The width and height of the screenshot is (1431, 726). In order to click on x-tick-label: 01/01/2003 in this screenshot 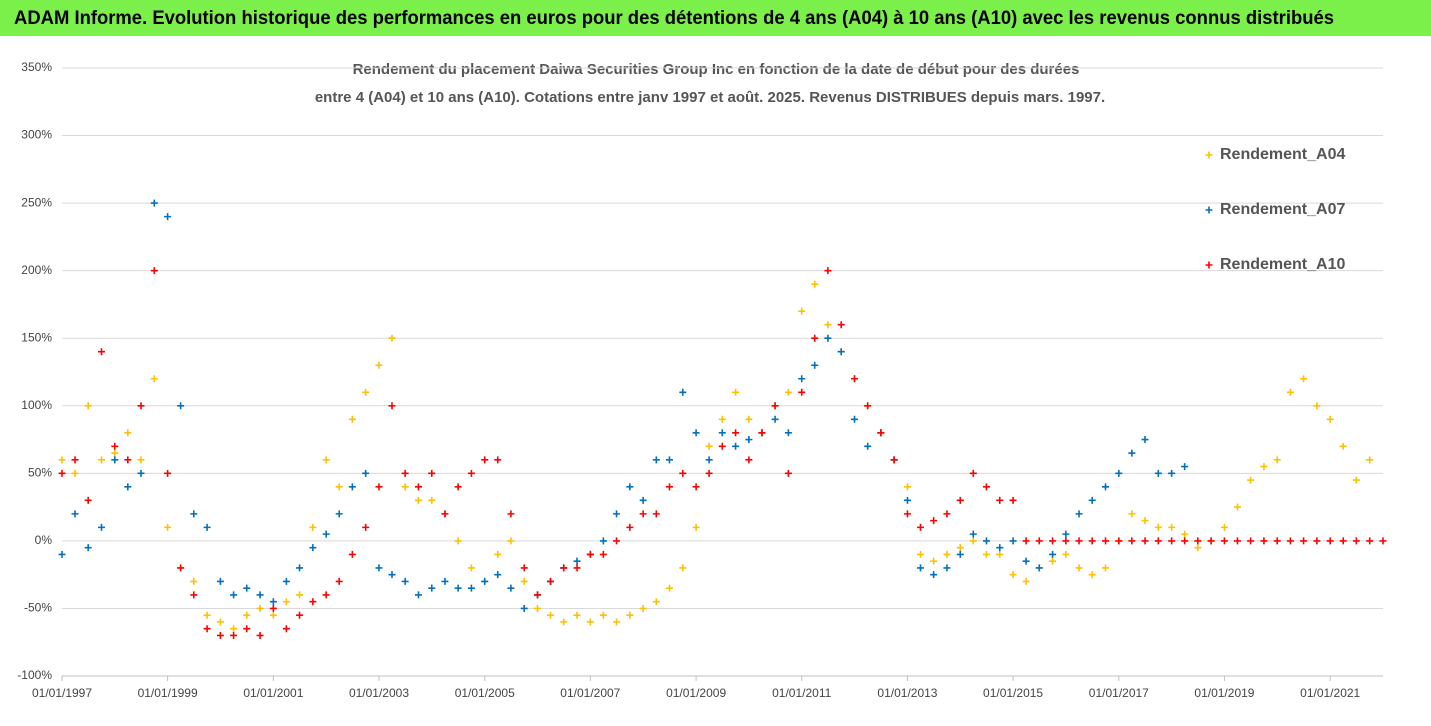, I will do `click(379, 693)`.